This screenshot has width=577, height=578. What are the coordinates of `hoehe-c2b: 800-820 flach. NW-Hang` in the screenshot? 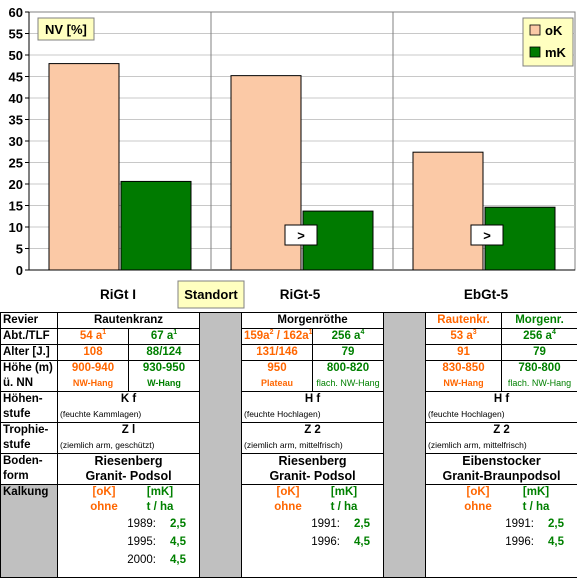 It's located at (348, 376).